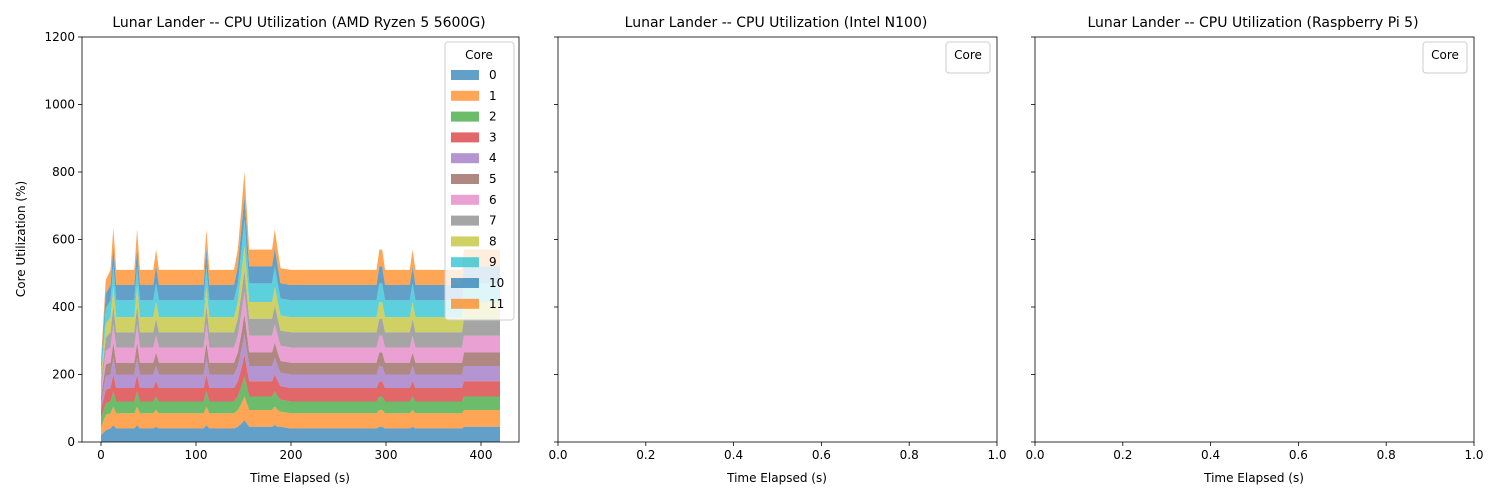 The height and width of the screenshot is (500, 1500). I want to click on legend-label: 9, so click(493, 262).